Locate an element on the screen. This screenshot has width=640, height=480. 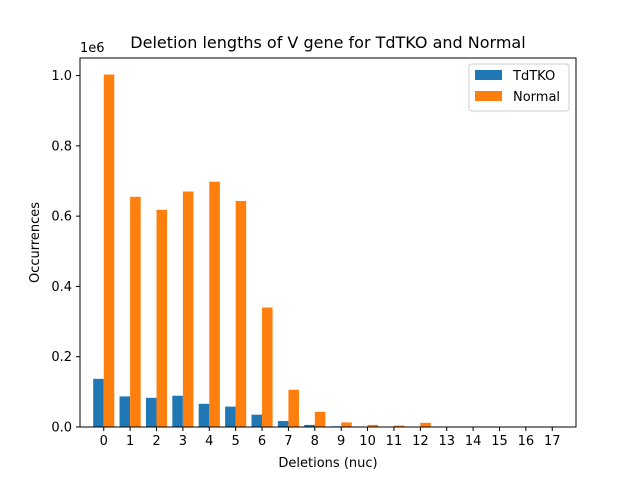
x-tick-label-5: 5 is located at coordinates (236, 441).